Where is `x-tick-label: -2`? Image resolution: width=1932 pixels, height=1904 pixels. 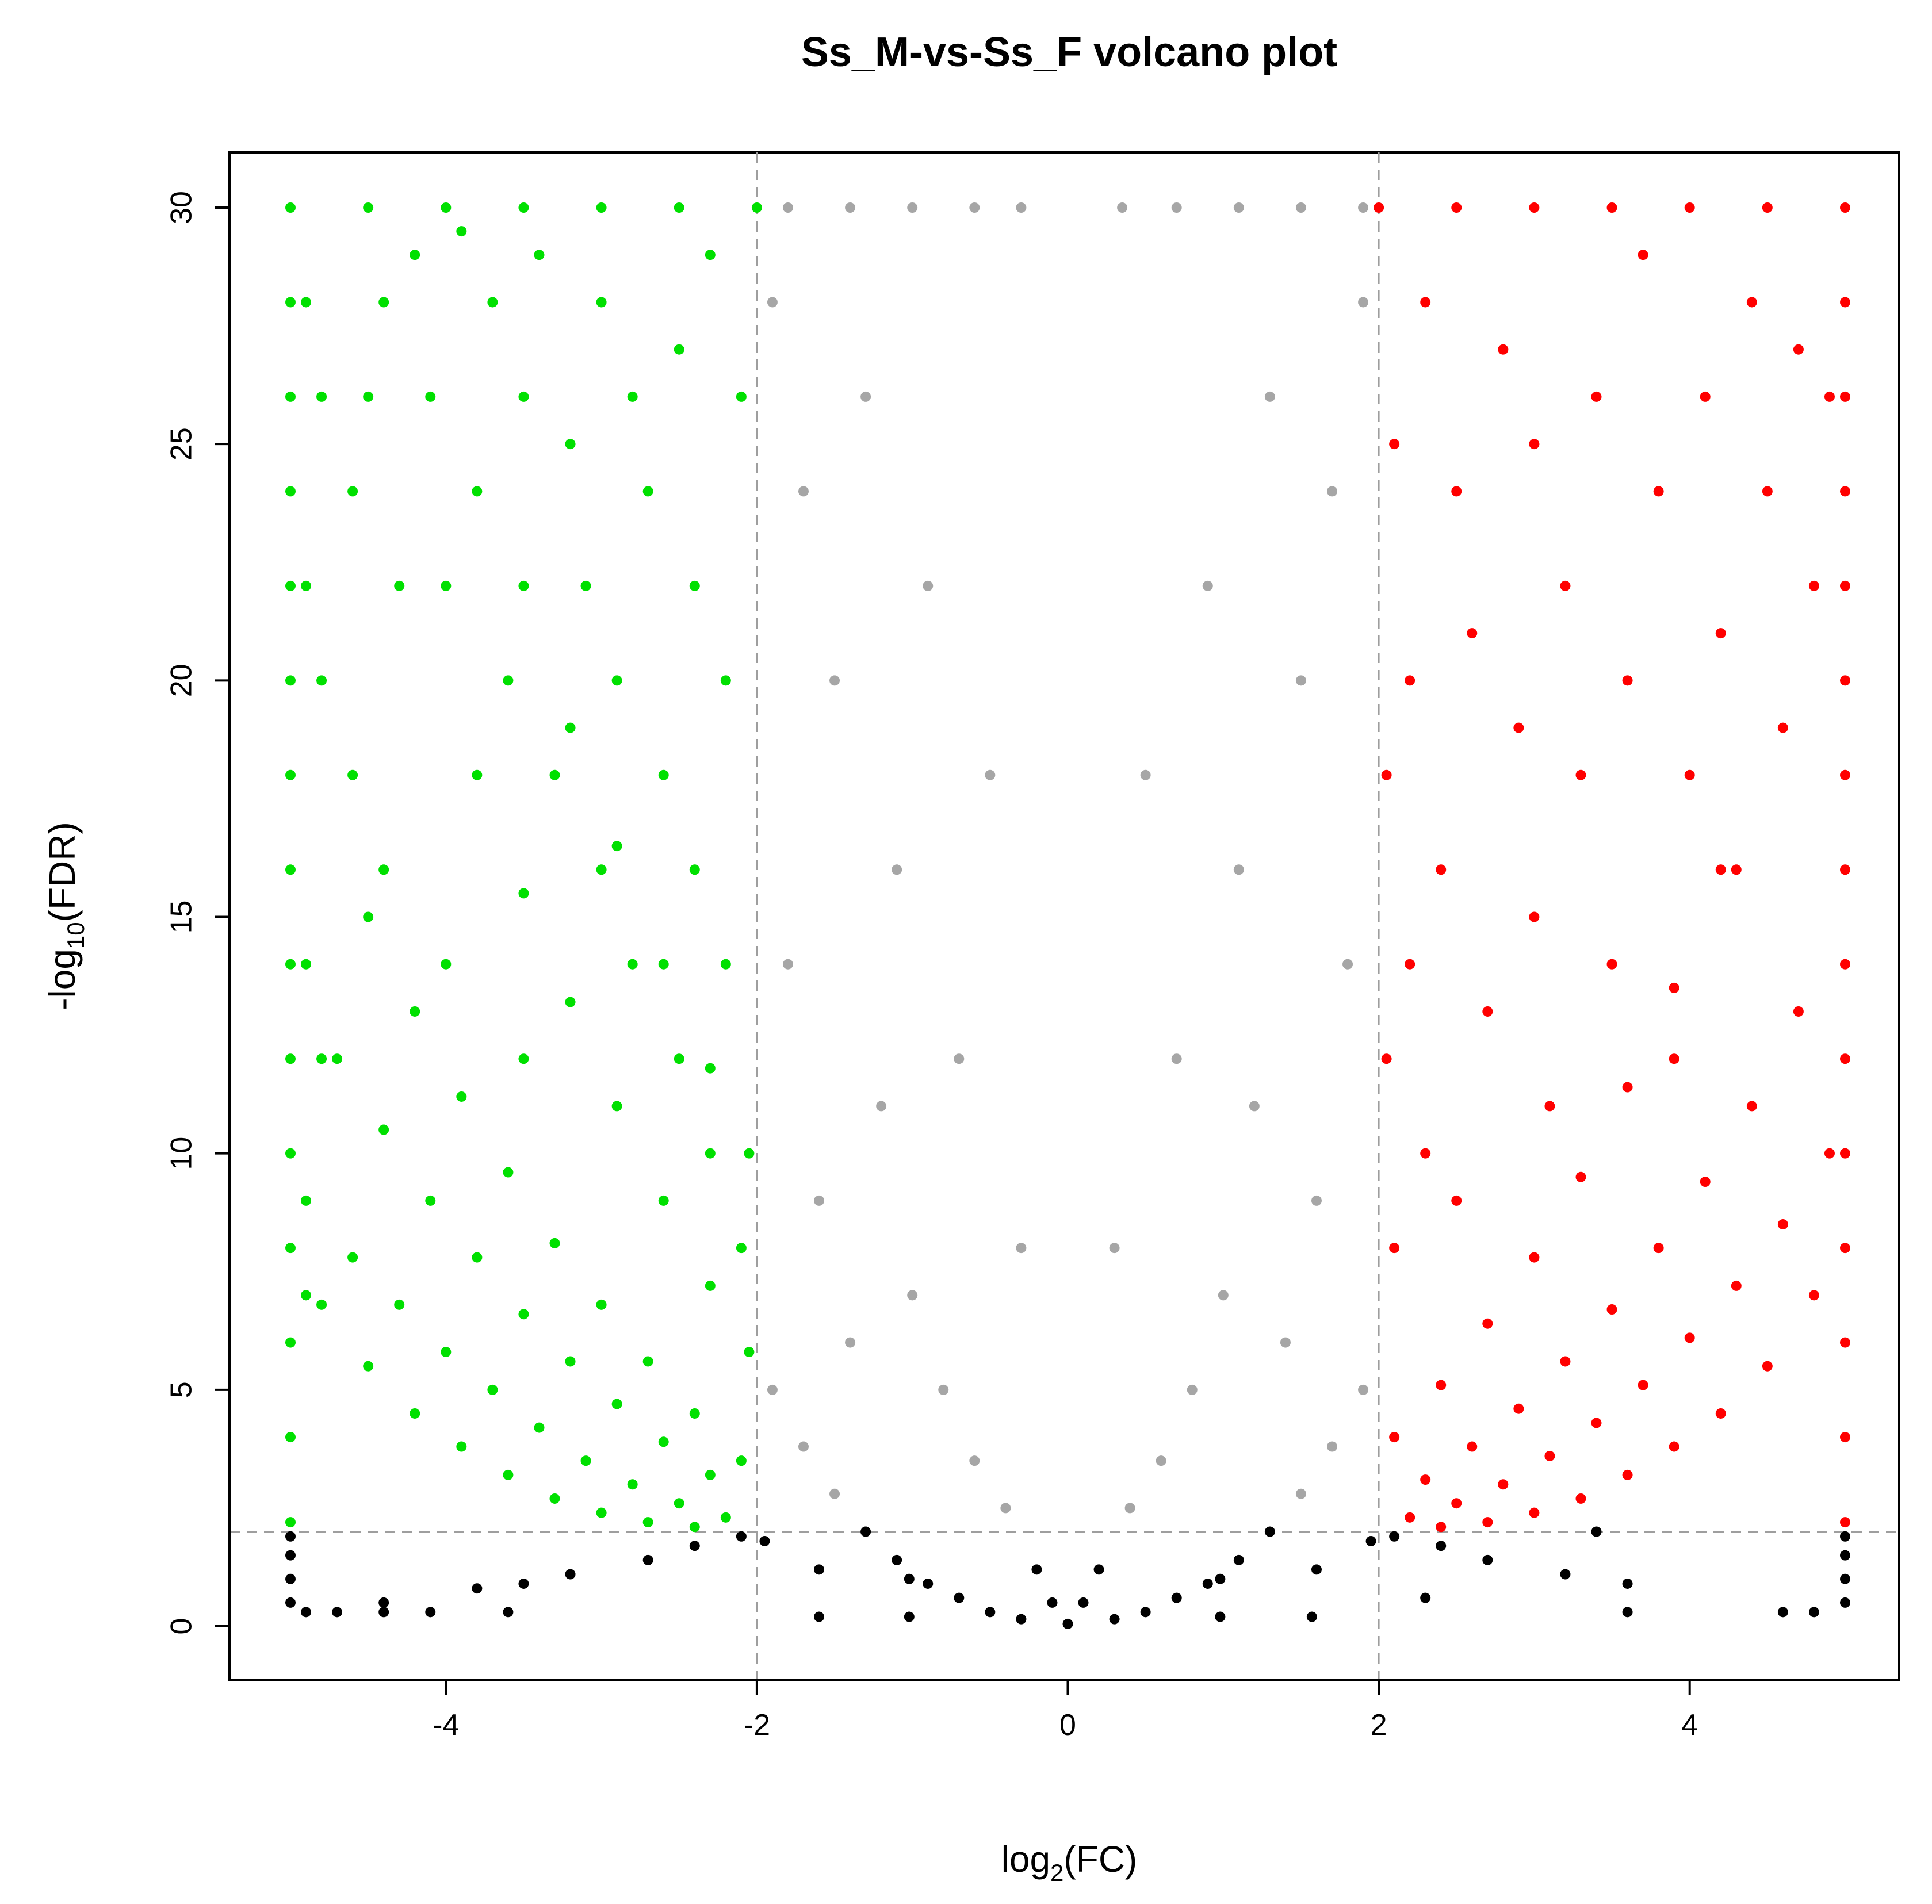
x-tick-label: -2 is located at coordinates (757, 1725).